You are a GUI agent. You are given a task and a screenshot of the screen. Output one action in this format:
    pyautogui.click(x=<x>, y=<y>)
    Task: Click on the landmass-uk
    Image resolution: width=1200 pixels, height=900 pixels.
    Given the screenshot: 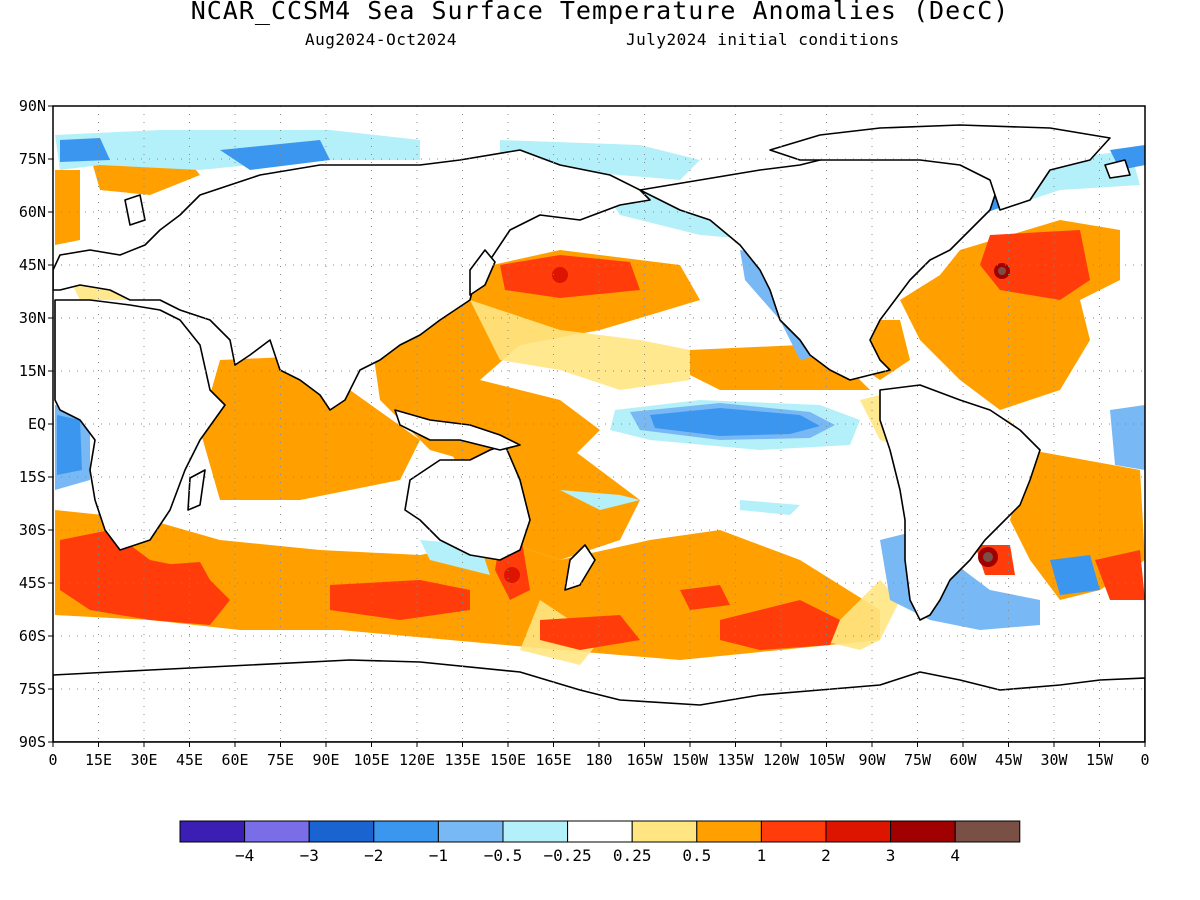 What is the action you would take?
    pyautogui.click(x=135, y=210)
    